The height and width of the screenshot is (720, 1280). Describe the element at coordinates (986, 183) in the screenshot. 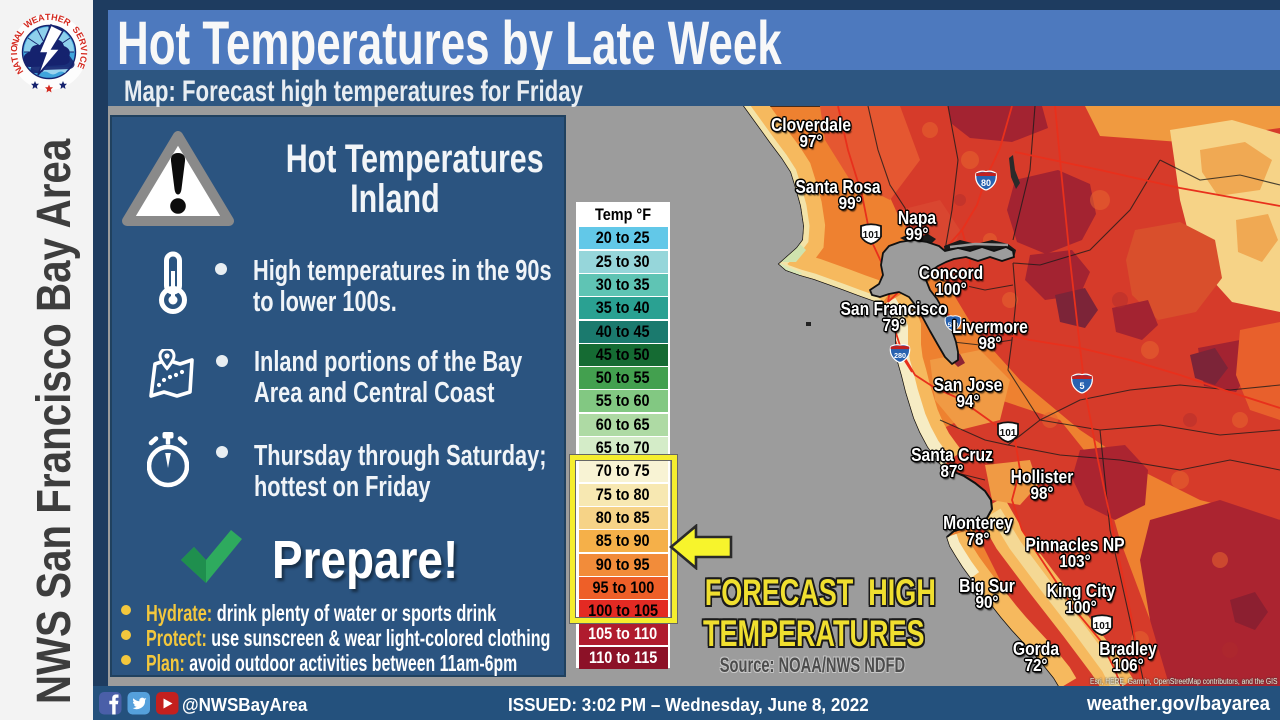

I see `svg-text: 80` at that location.